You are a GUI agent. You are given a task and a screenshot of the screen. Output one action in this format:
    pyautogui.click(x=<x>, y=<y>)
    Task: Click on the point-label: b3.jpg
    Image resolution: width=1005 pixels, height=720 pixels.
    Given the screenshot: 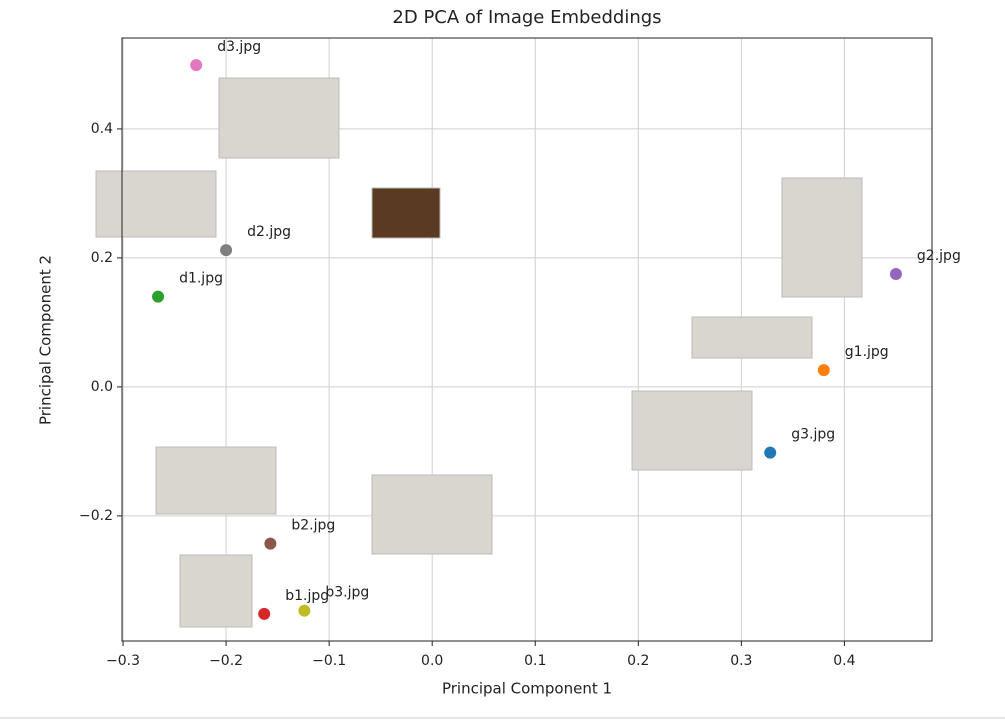 What is the action you would take?
    pyautogui.click(x=347, y=593)
    